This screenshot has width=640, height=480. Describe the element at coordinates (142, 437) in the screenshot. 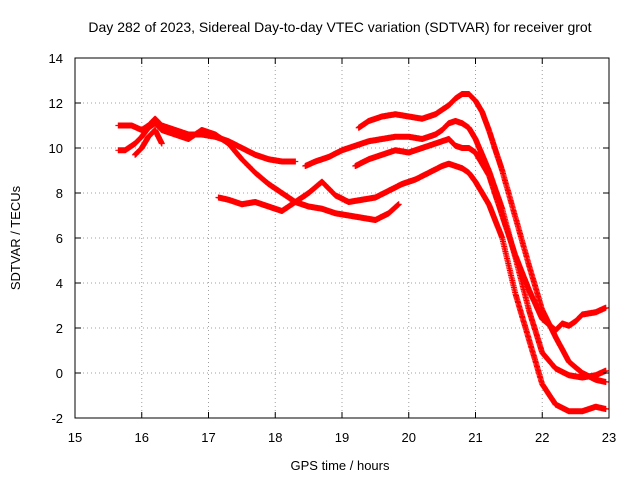

I see `x-tick-label: 16` at that location.